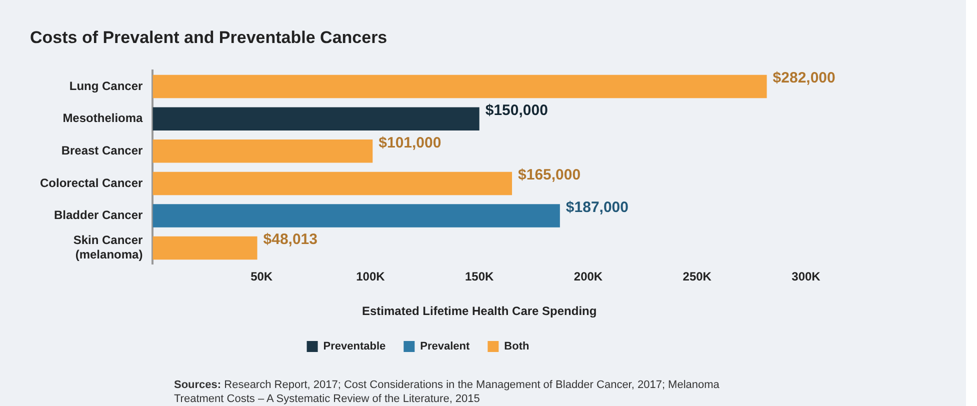  What do you see at coordinates (209, 37) in the screenshot?
I see `chart-title: Costs of Prevalent and Preventable Cancers` at bounding box center [209, 37].